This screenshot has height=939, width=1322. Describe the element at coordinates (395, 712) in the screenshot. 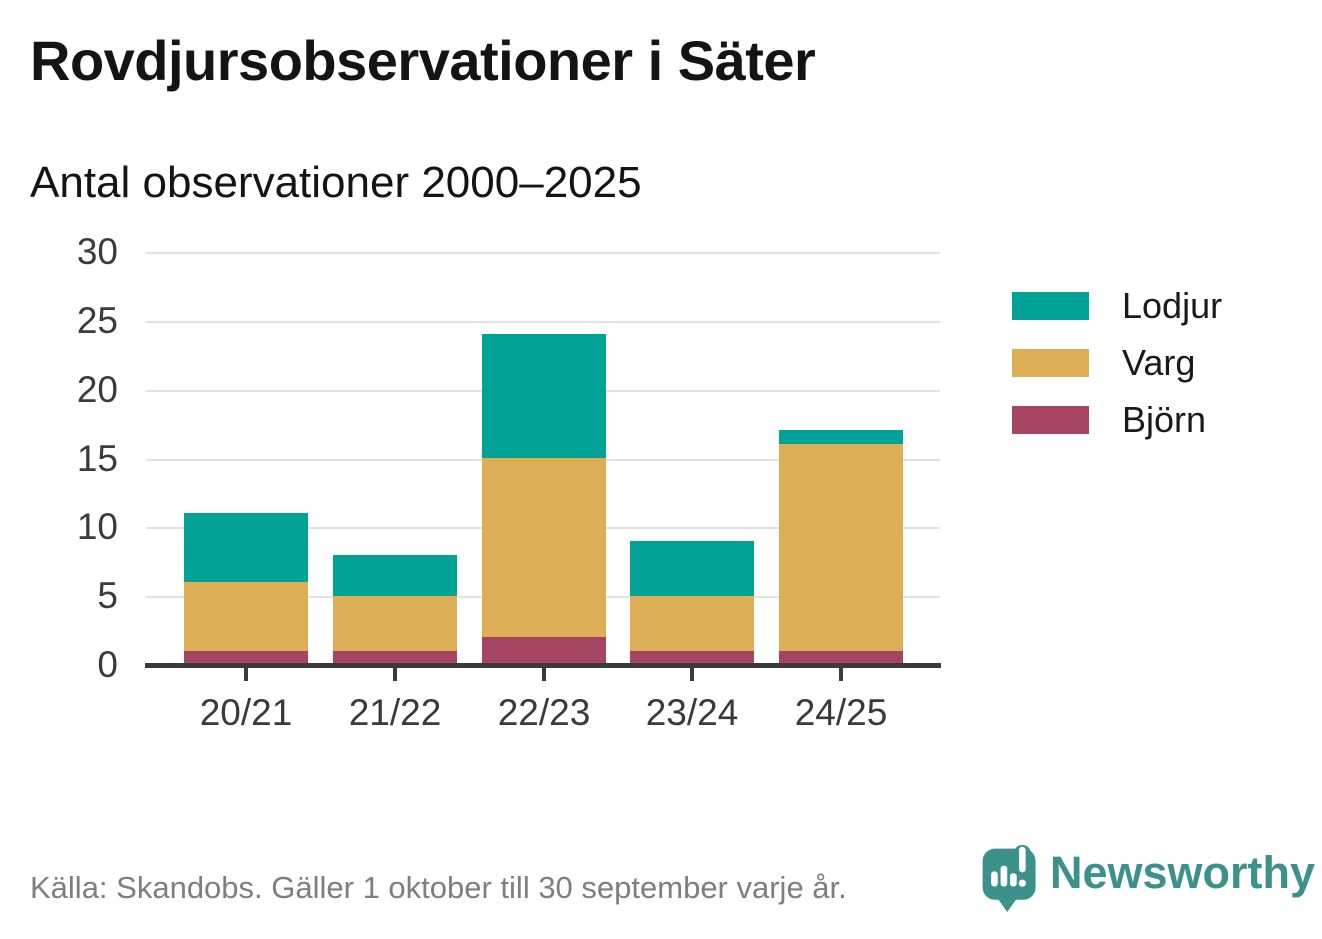

I see `x-tick-label-21-22: 21/22` at that location.